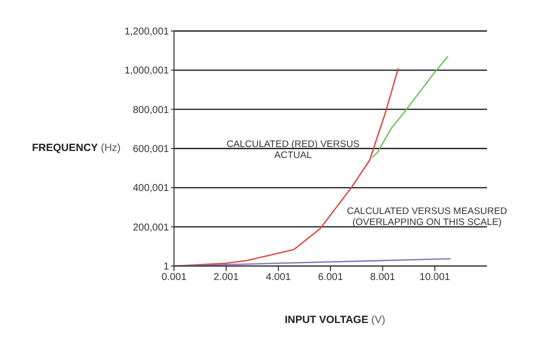  What do you see at coordinates (166, 267) in the screenshot?
I see `y-tick-label: 1` at bounding box center [166, 267].